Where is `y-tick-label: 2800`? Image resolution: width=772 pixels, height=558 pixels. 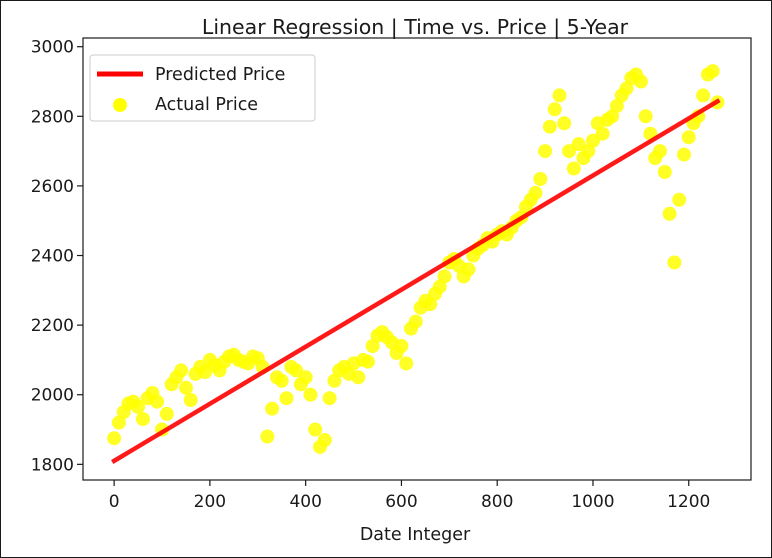 y-tick-label: 2800 is located at coordinates (52, 117).